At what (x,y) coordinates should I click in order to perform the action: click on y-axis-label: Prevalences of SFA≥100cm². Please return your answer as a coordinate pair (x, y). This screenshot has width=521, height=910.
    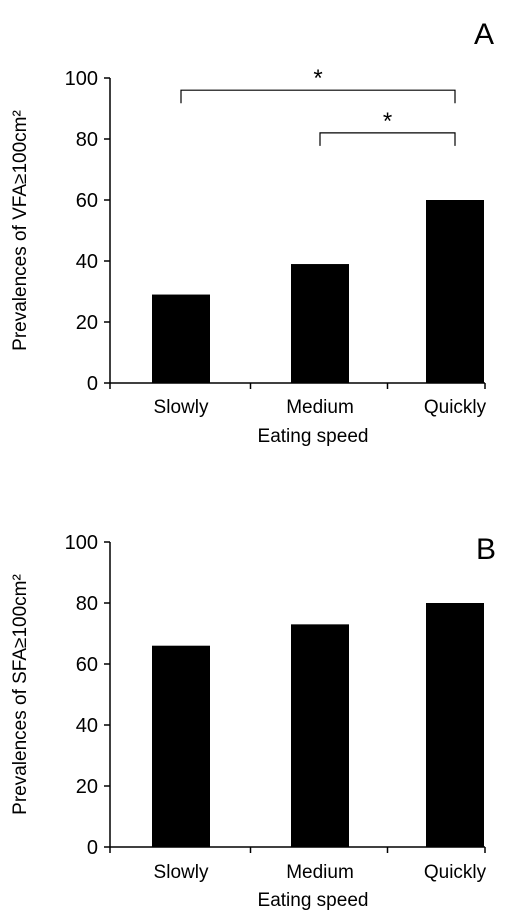
    Looking at the image, I should click on (20, 694).